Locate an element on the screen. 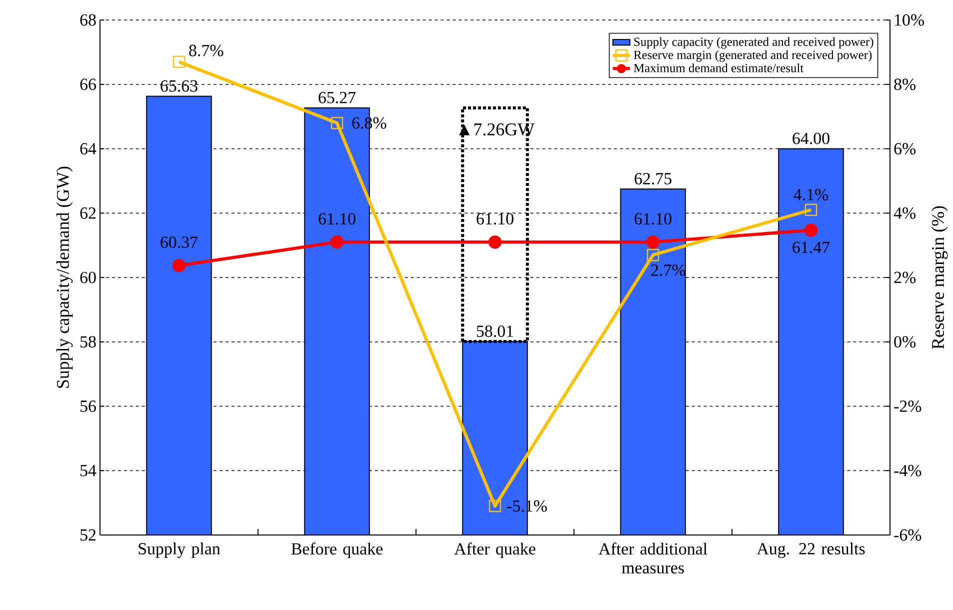 This screenshot has height=610, width=953. legend-label: Reserve margin (generated and received power) is located at coordinates (753, 56).